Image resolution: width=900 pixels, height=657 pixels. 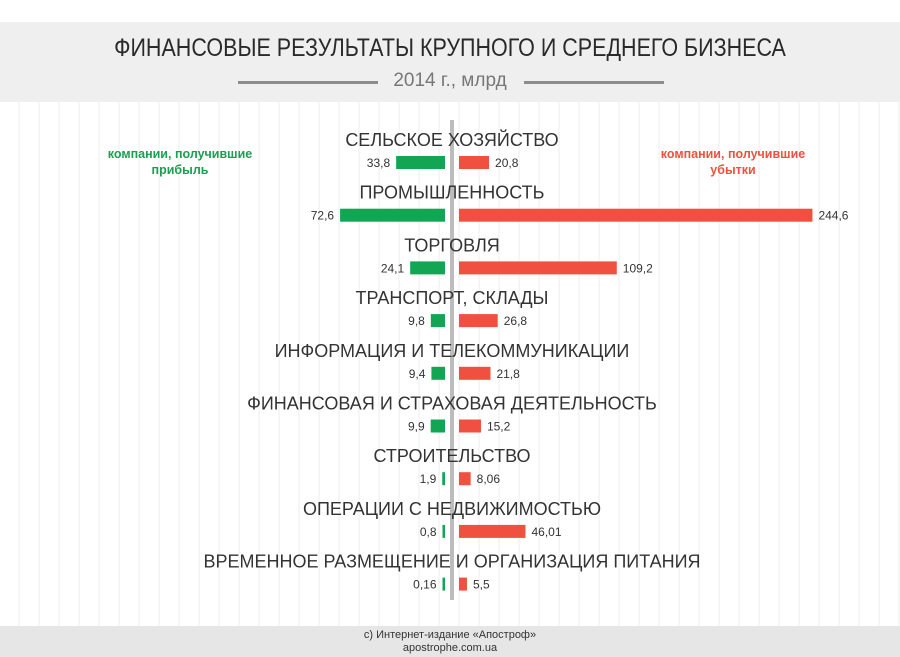 I want to click on loss-value-label: 8,06, so click(x=489, y=479).